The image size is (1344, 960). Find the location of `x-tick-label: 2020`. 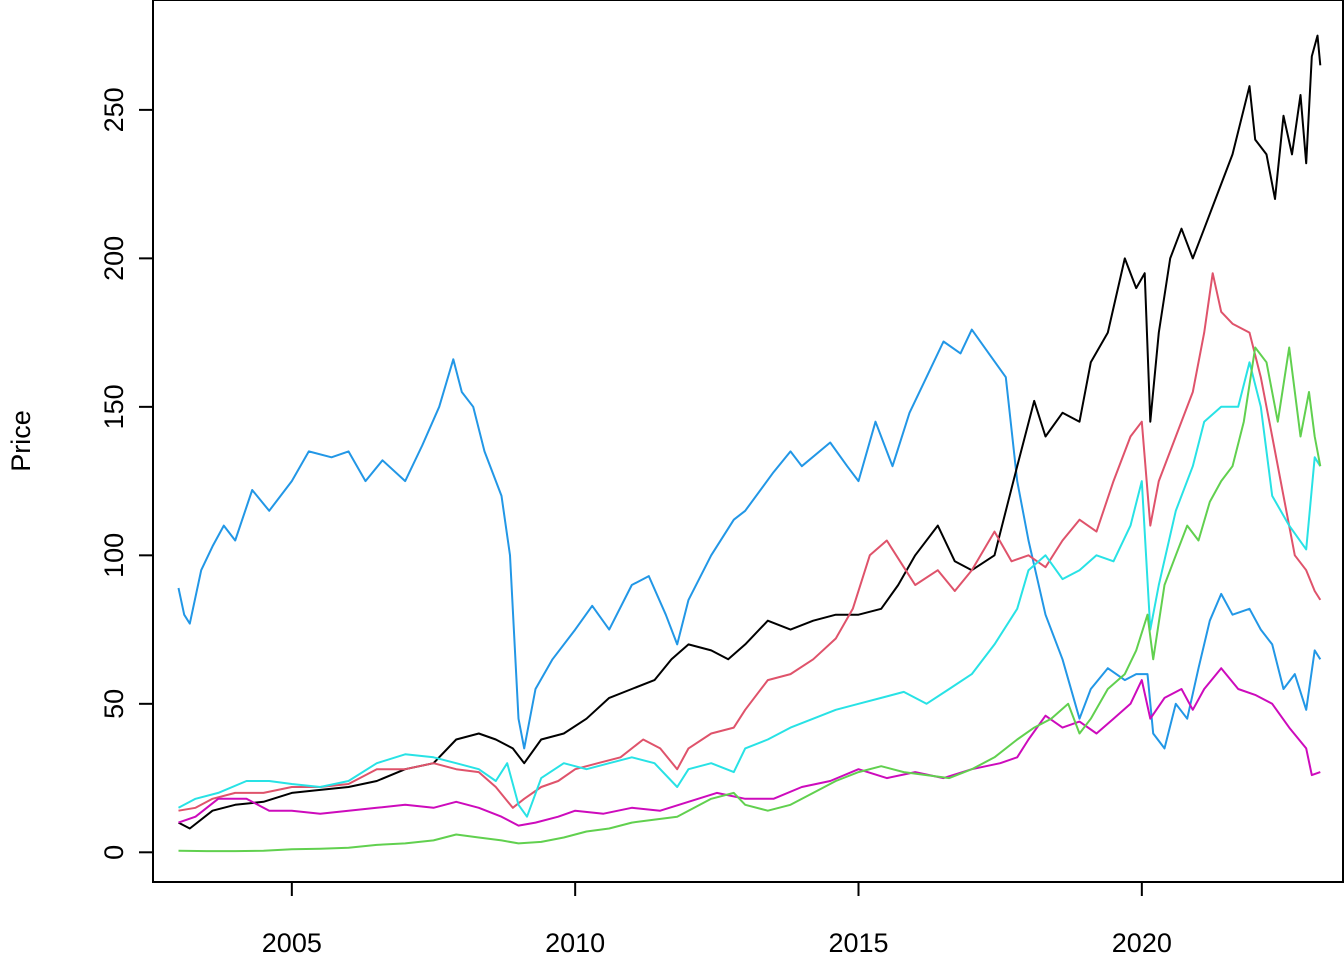

x-tick-label: 2020 is located at coordinates (1142, 943).